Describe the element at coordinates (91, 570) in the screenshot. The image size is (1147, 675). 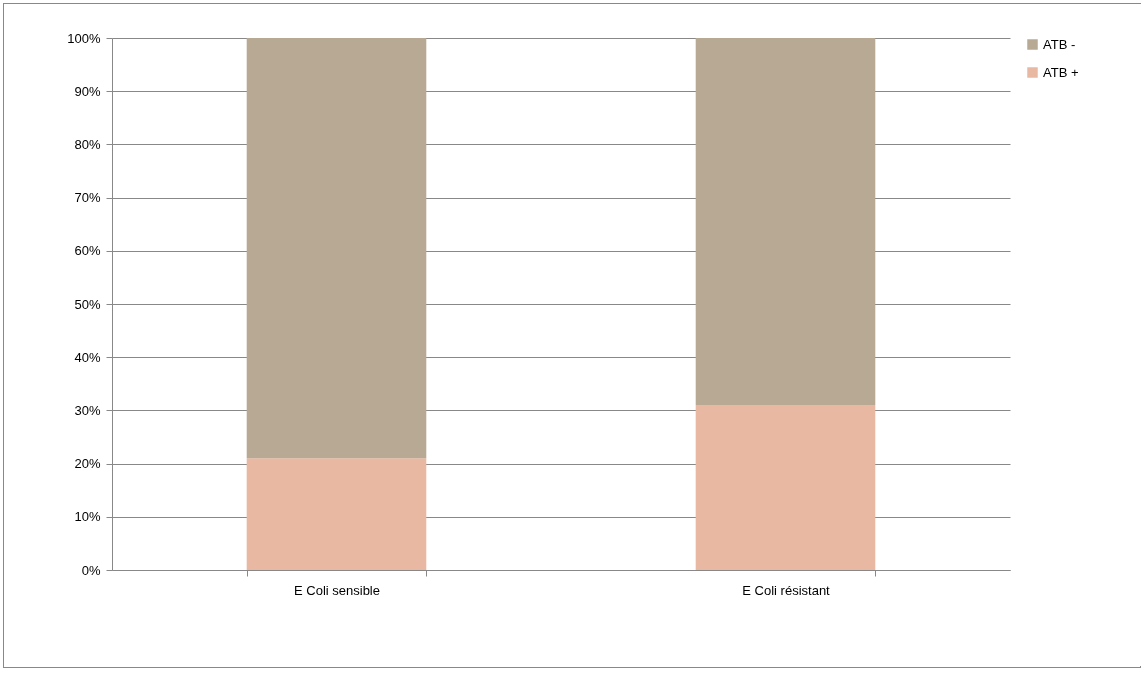
I see `y-tick-label: 0%` at that location.